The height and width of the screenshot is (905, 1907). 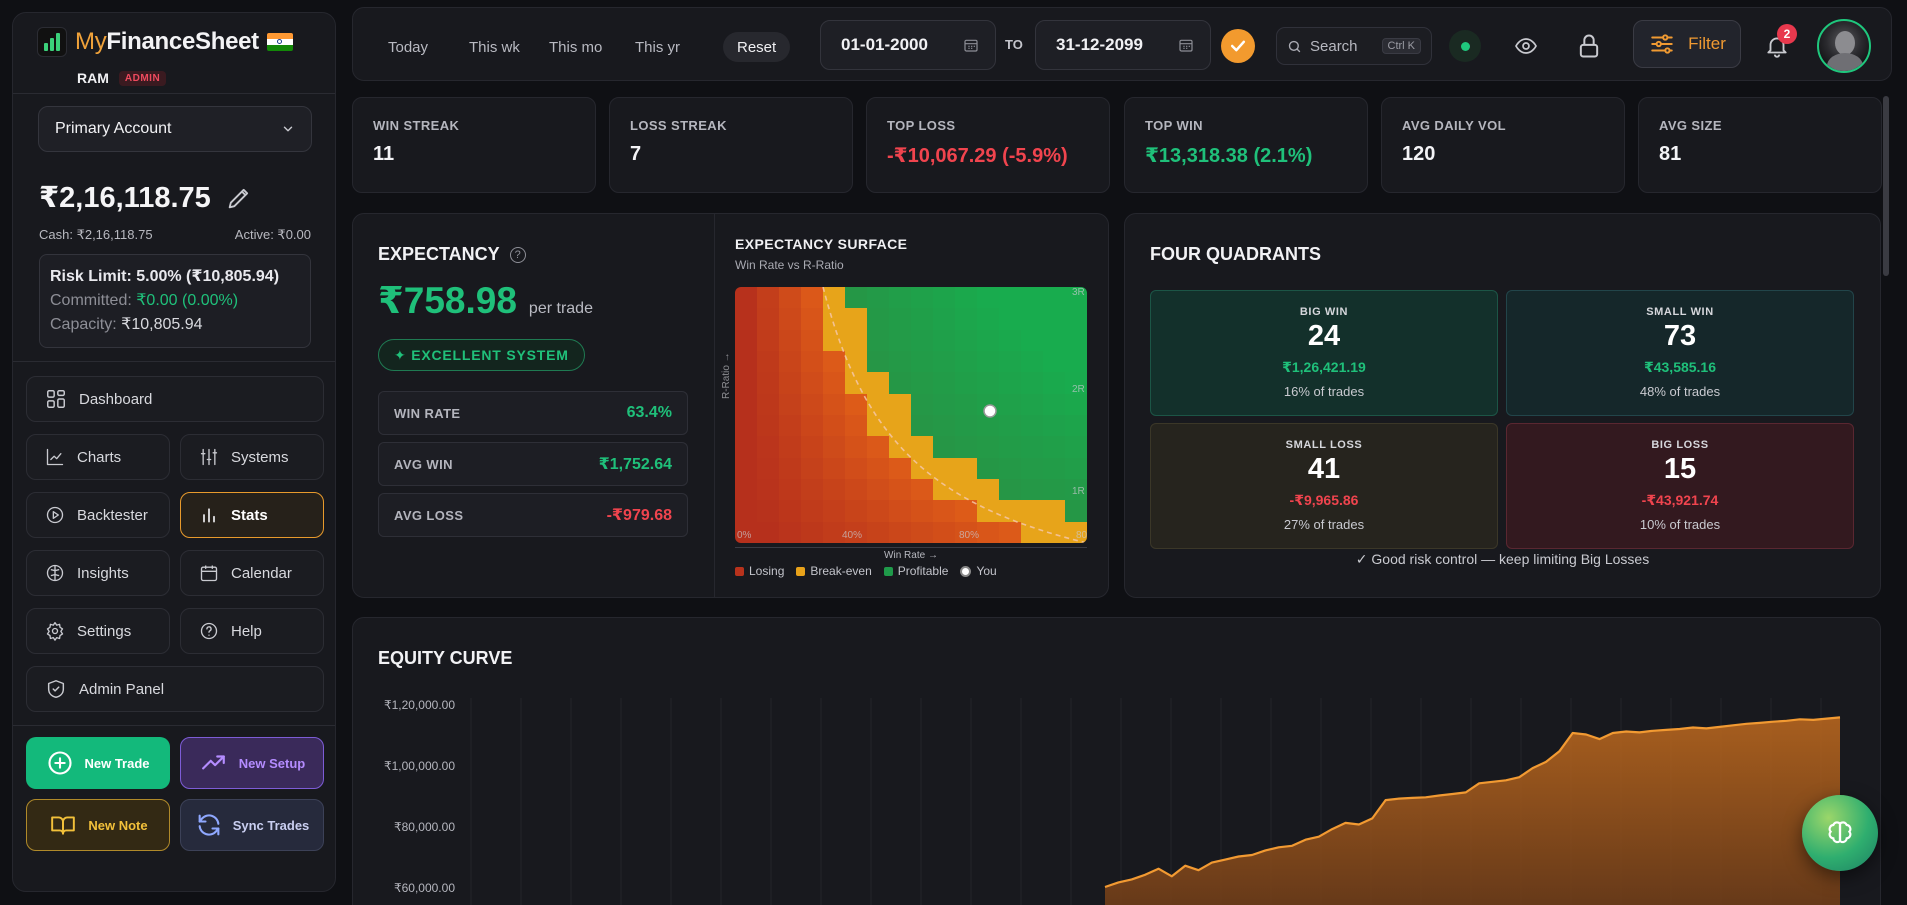 What do you see at coordinates (175, 129) in the screenshot?
I see `account-select: Primary Account` at bounding box center [175, 129].